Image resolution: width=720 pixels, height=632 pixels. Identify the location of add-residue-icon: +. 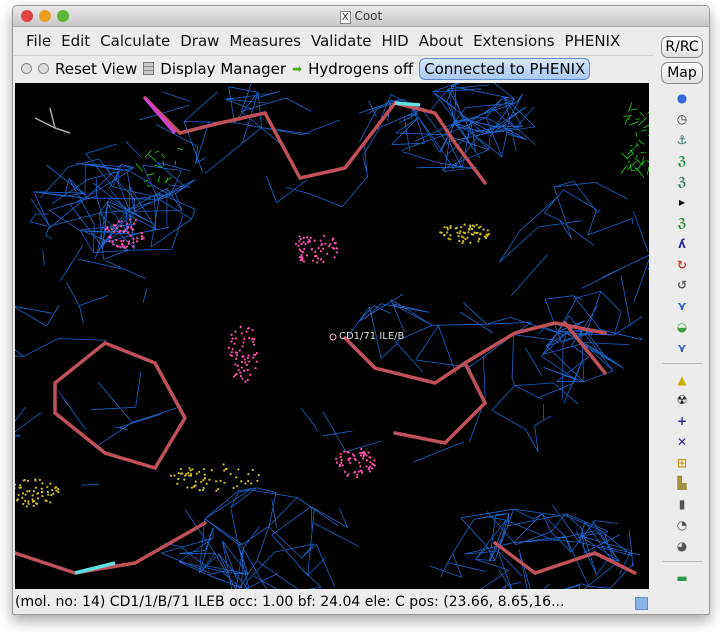
(682, 421).